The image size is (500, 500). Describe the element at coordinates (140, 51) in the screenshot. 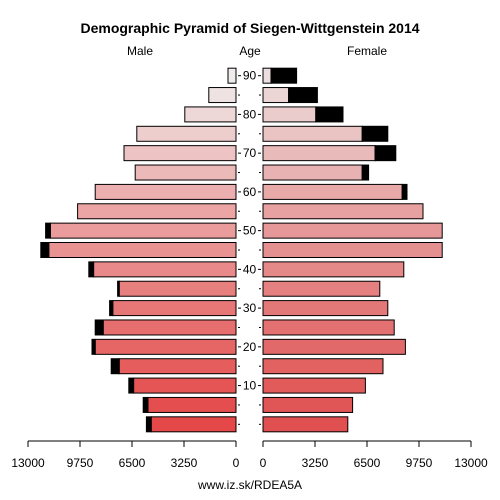

I see `male-label: Male` at that location.